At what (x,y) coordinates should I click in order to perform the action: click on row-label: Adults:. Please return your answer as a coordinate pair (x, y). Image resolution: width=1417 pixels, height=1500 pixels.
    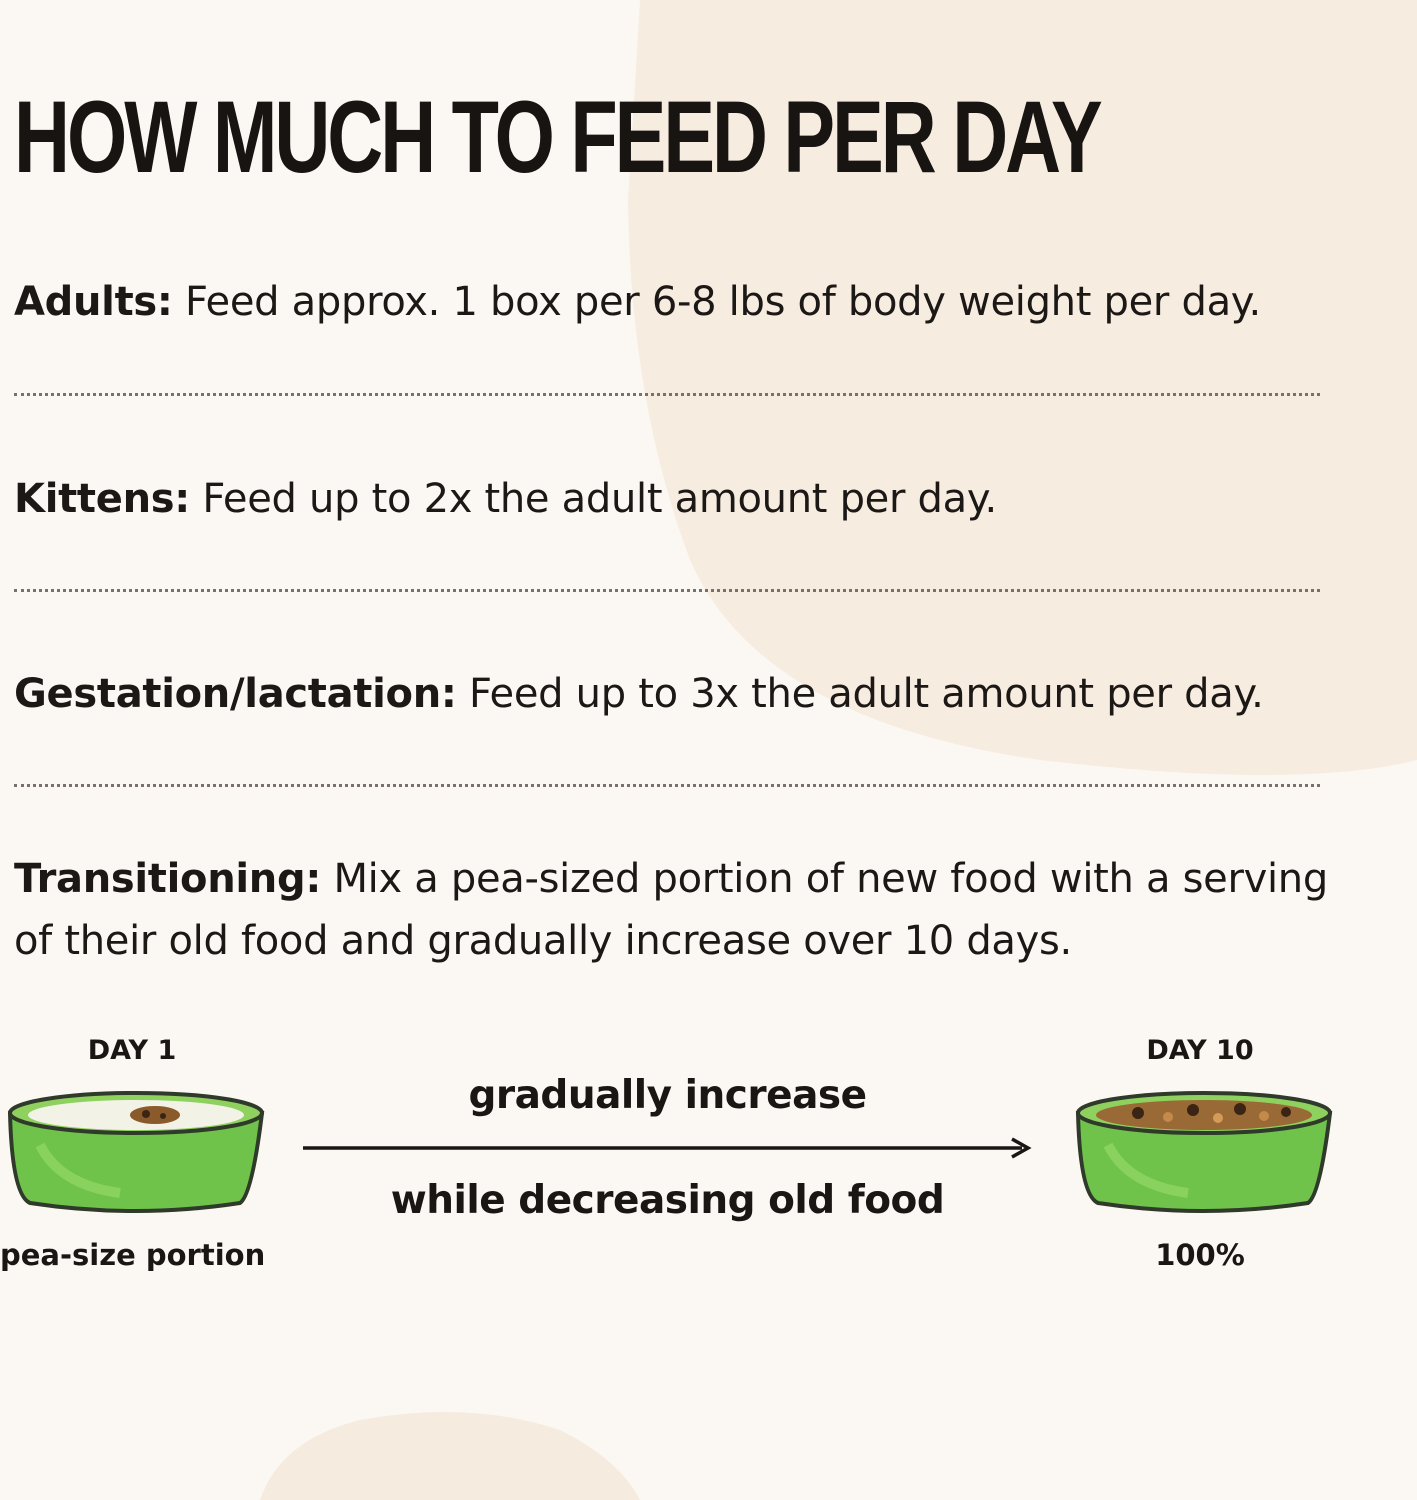
    Looking at the image, I should click on (93, 302).